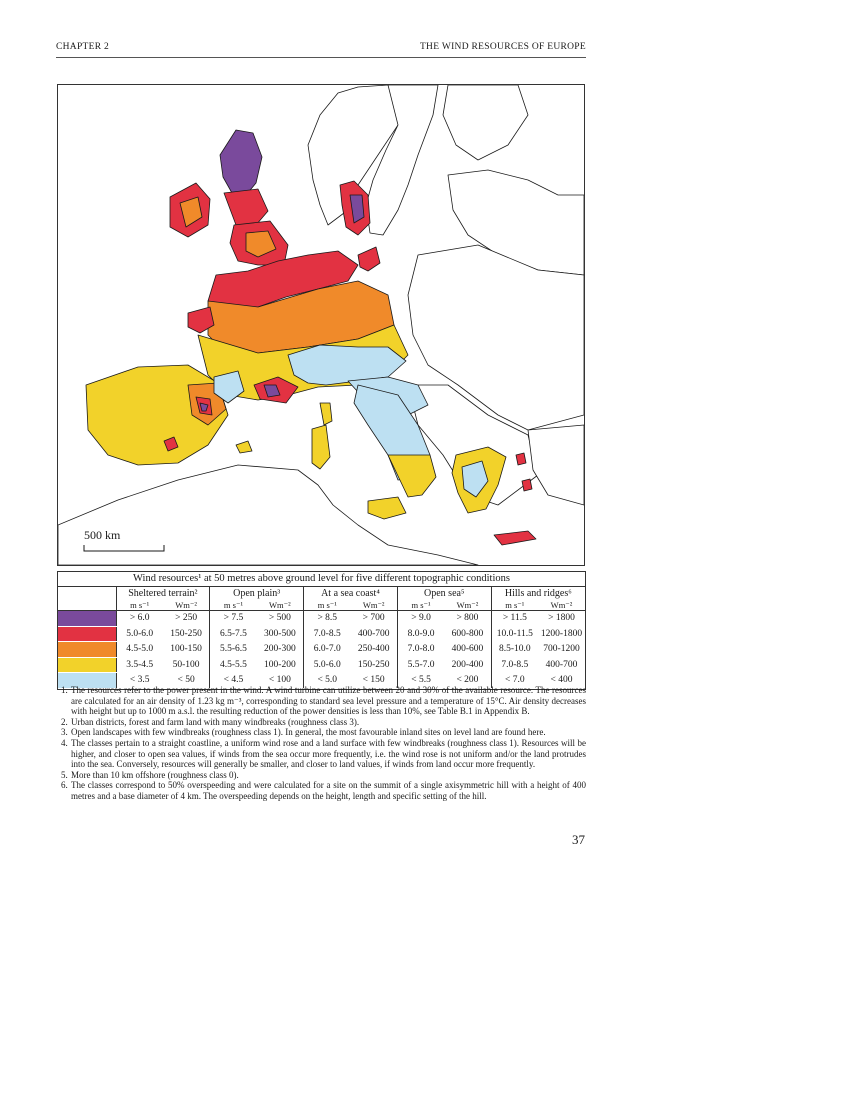 This screenshot has height=1100, width=850. I want to click on legend-power-value: 600-800, so click(467, 633).